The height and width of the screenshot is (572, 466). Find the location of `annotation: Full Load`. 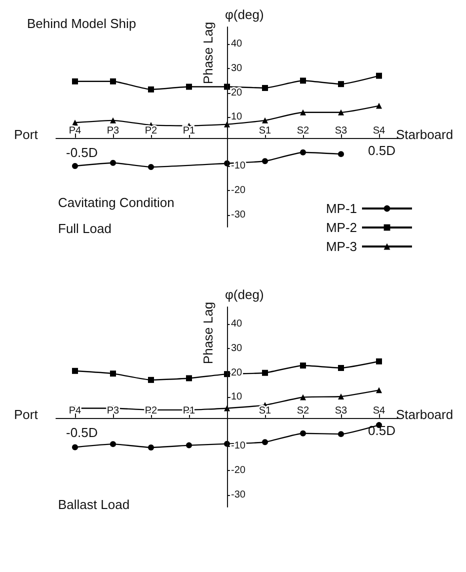

annotation: Full Load is located at coordinates (85, 228).